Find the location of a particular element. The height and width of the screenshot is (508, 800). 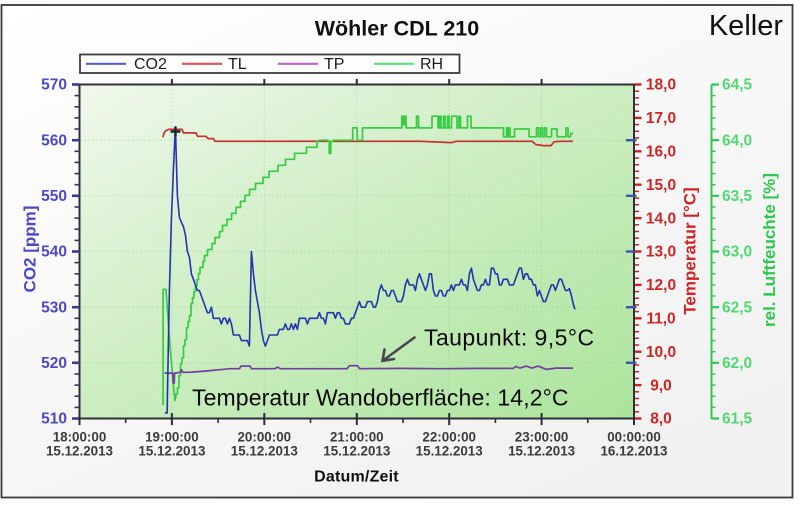

svg-text: RH is located at coordinates (431, 64).